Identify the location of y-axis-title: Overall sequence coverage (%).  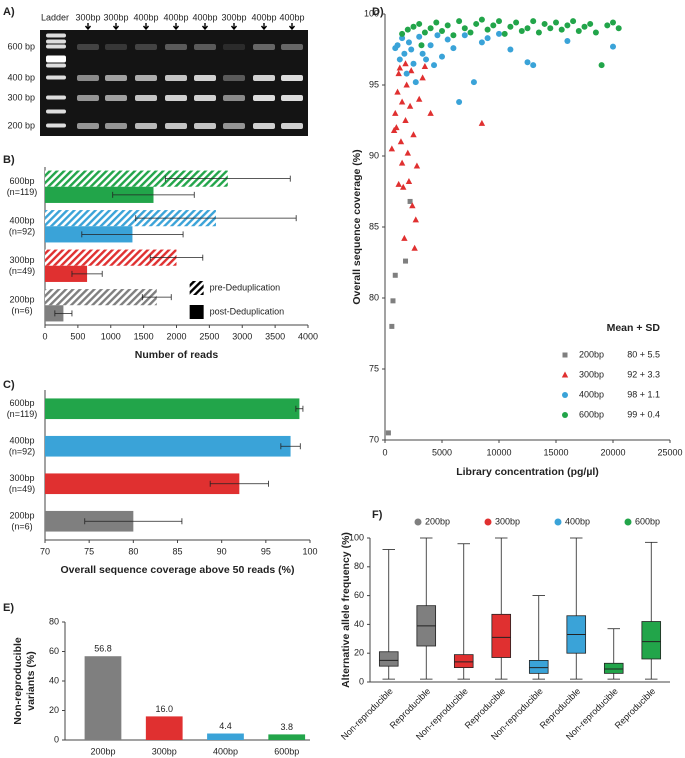
(357, 226).